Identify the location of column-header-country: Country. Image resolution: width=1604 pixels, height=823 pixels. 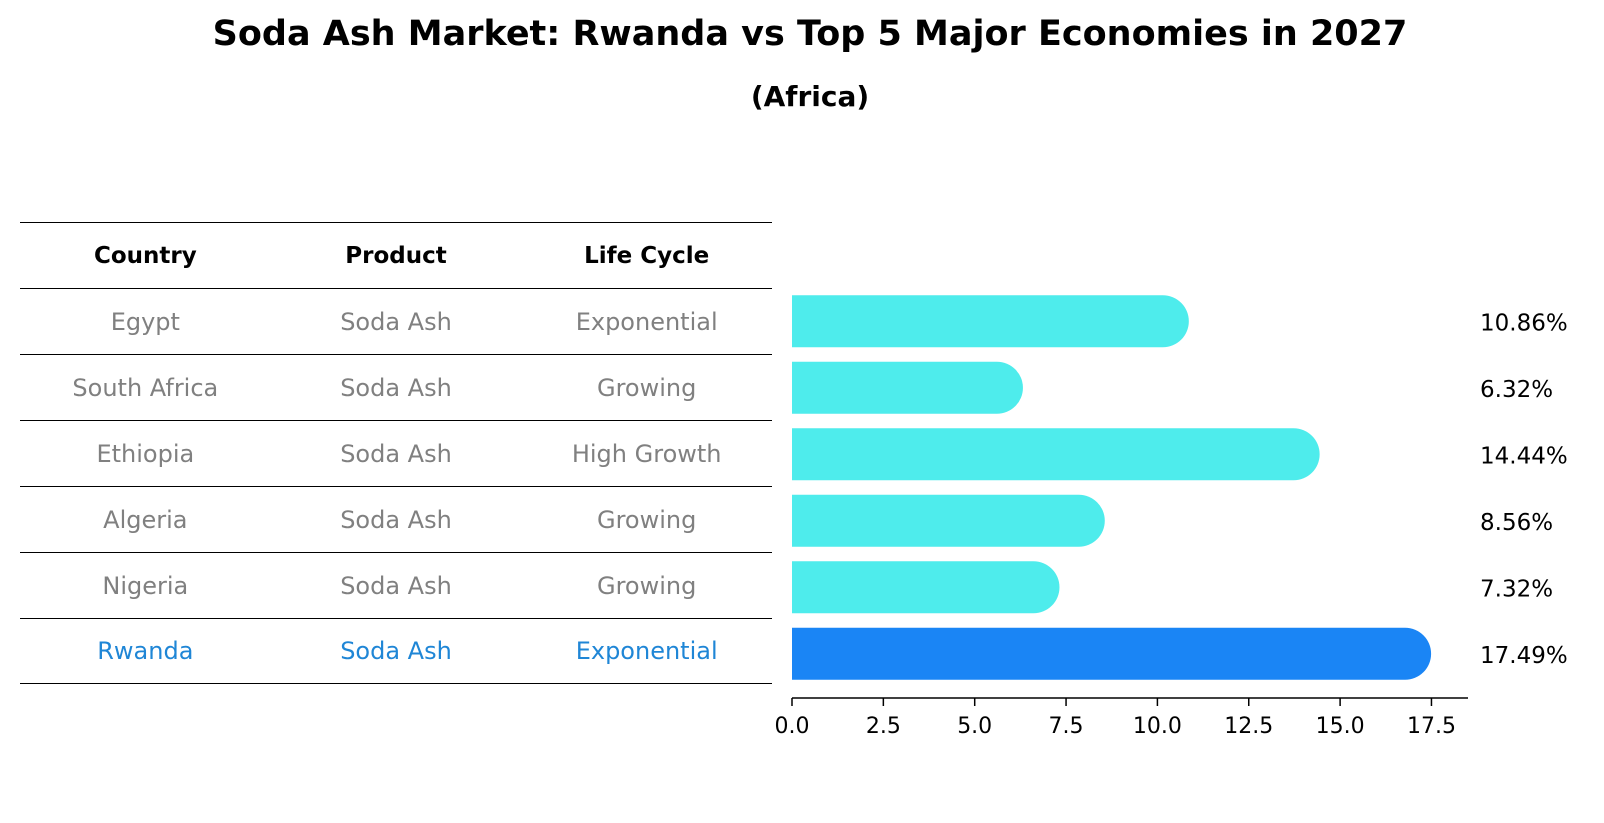
(145, 255).